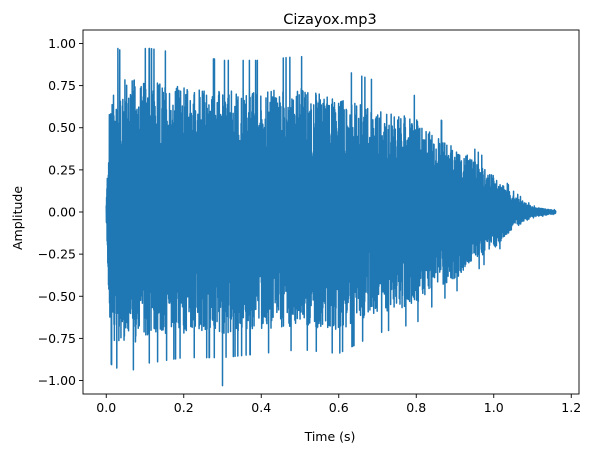 This screenshot has width=592, height=458. What do you see at coordinates (329, 20) in the screenshot?
I see `chart-title: Cizayox.mp3` at bounding box center [329, 20].